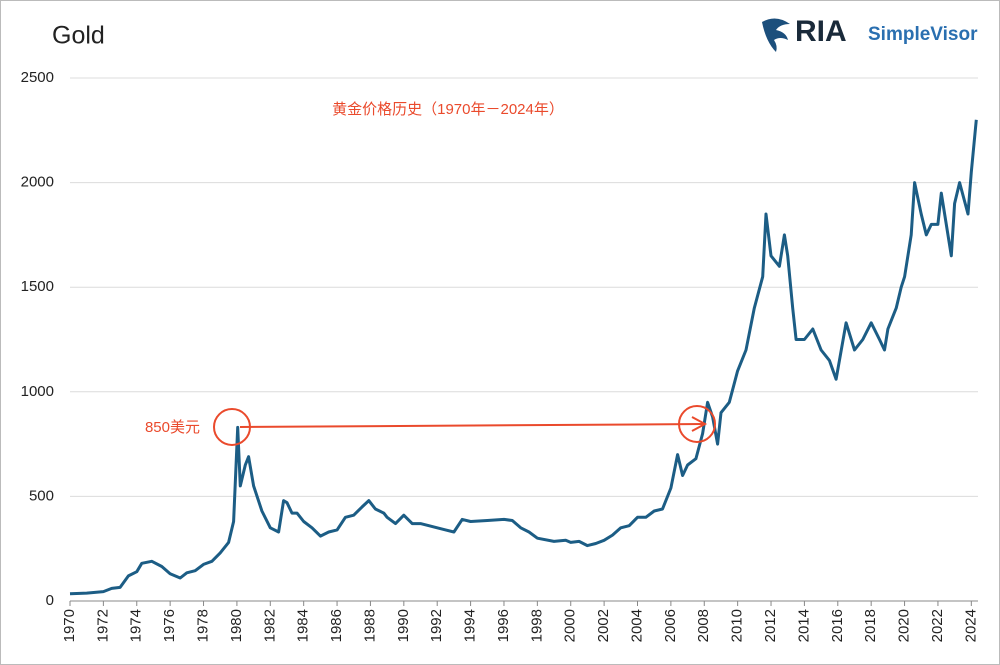  I want to click on x-tick-label: 1996, so click(503, 625).